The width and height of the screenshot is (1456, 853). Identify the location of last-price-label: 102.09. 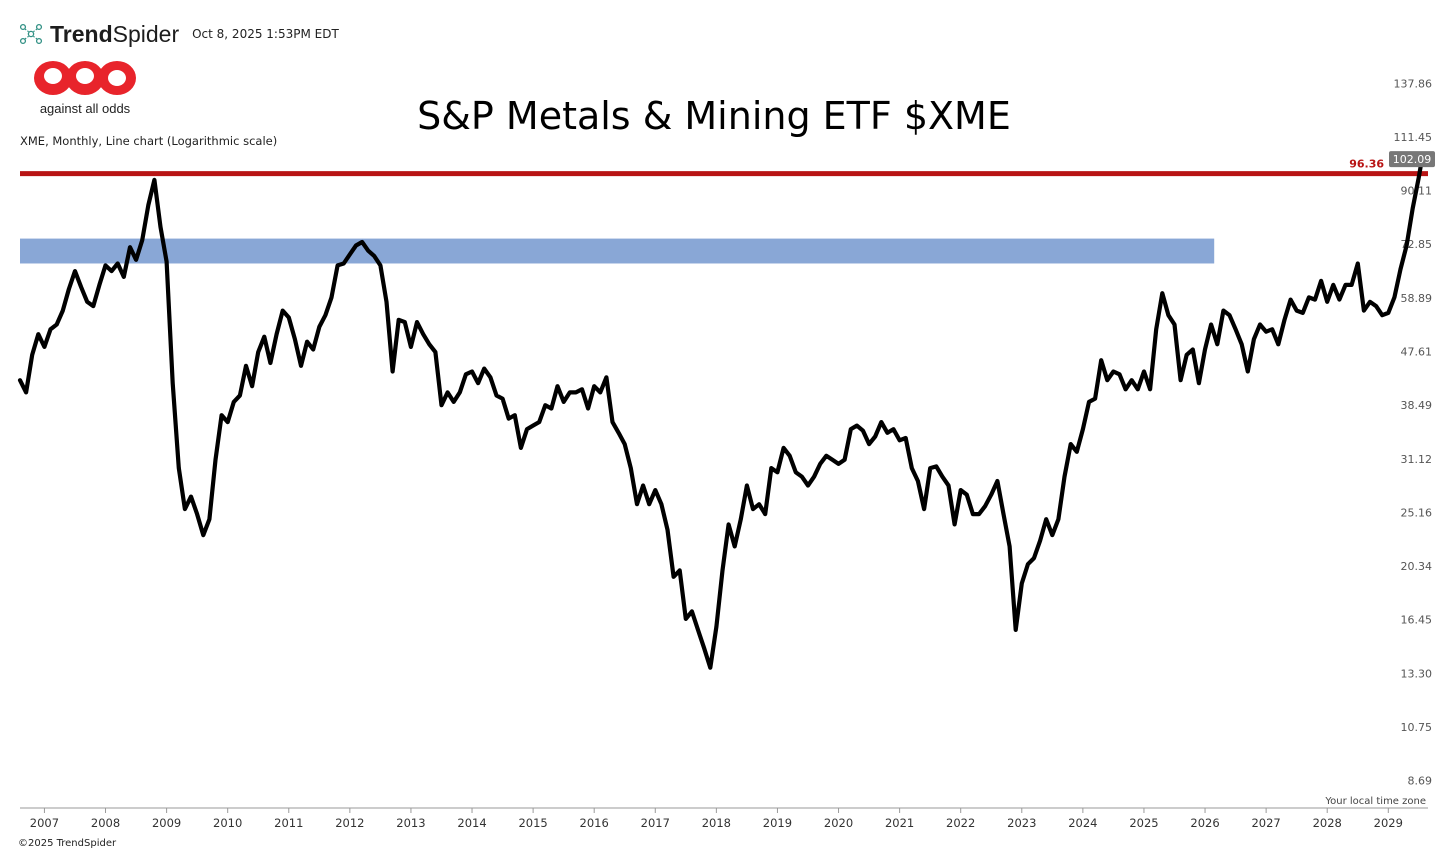
(1412, 159).